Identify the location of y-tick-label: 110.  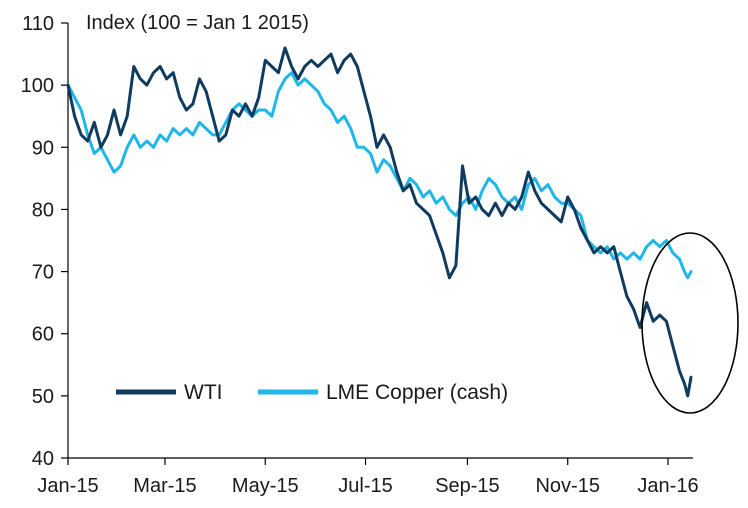
(38, 24).